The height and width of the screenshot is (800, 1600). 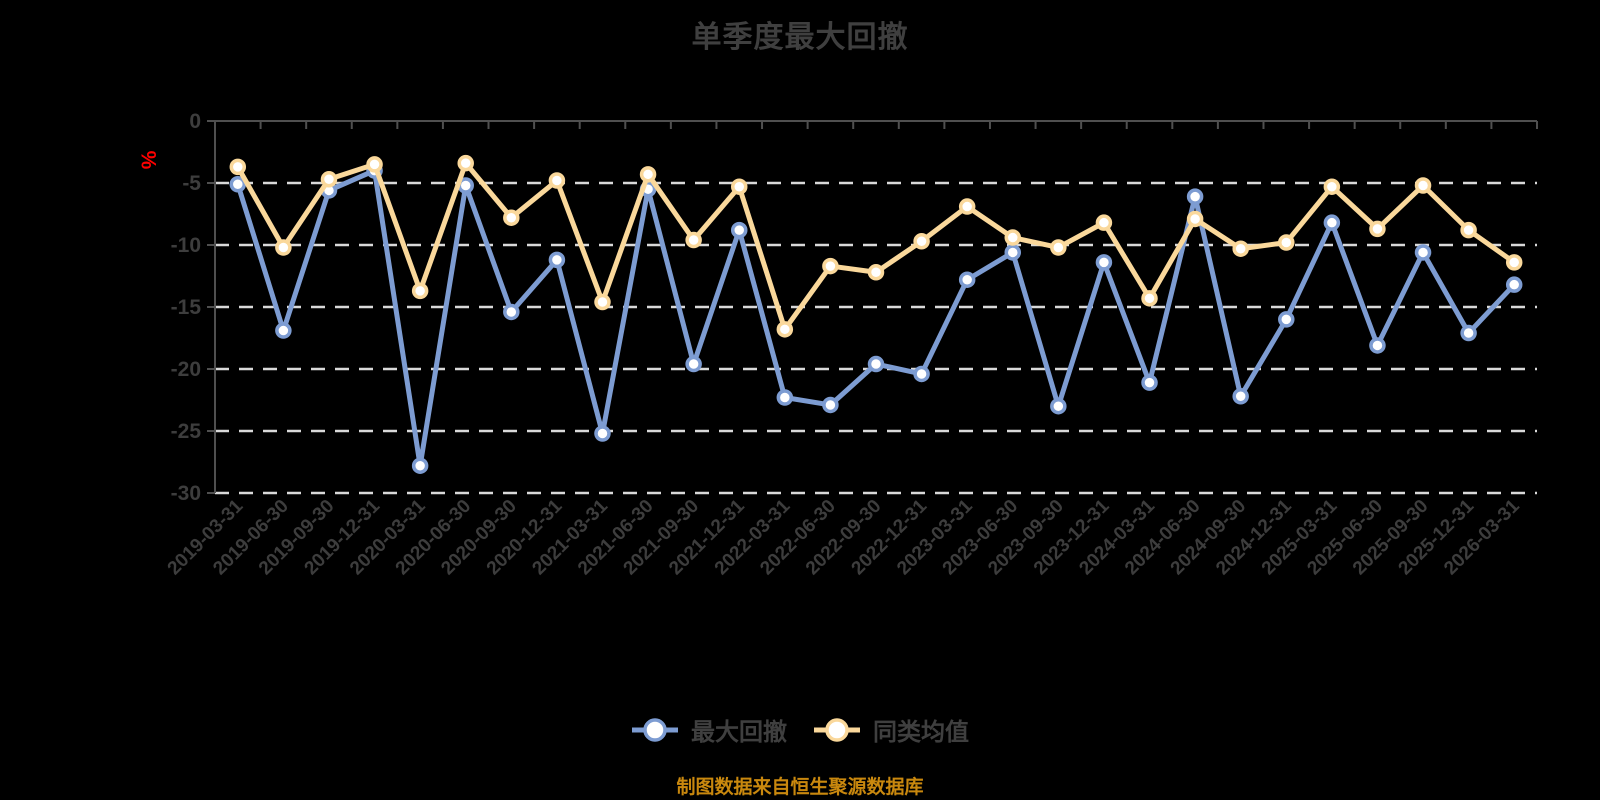 What do you see at coordinates (800, 787) in the screenshot?
I see `data-source-note: 制图数据来自恒生聚源数据库` at bounding box center [800, 787].